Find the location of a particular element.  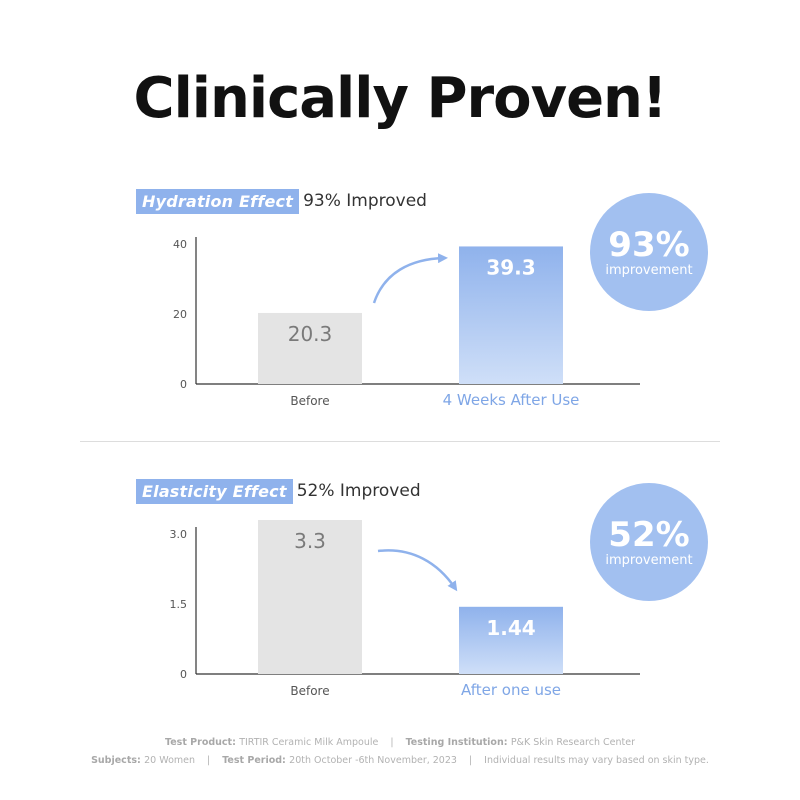

hydration-title-rest: 93% Improved is located at coordinates (365, 201).